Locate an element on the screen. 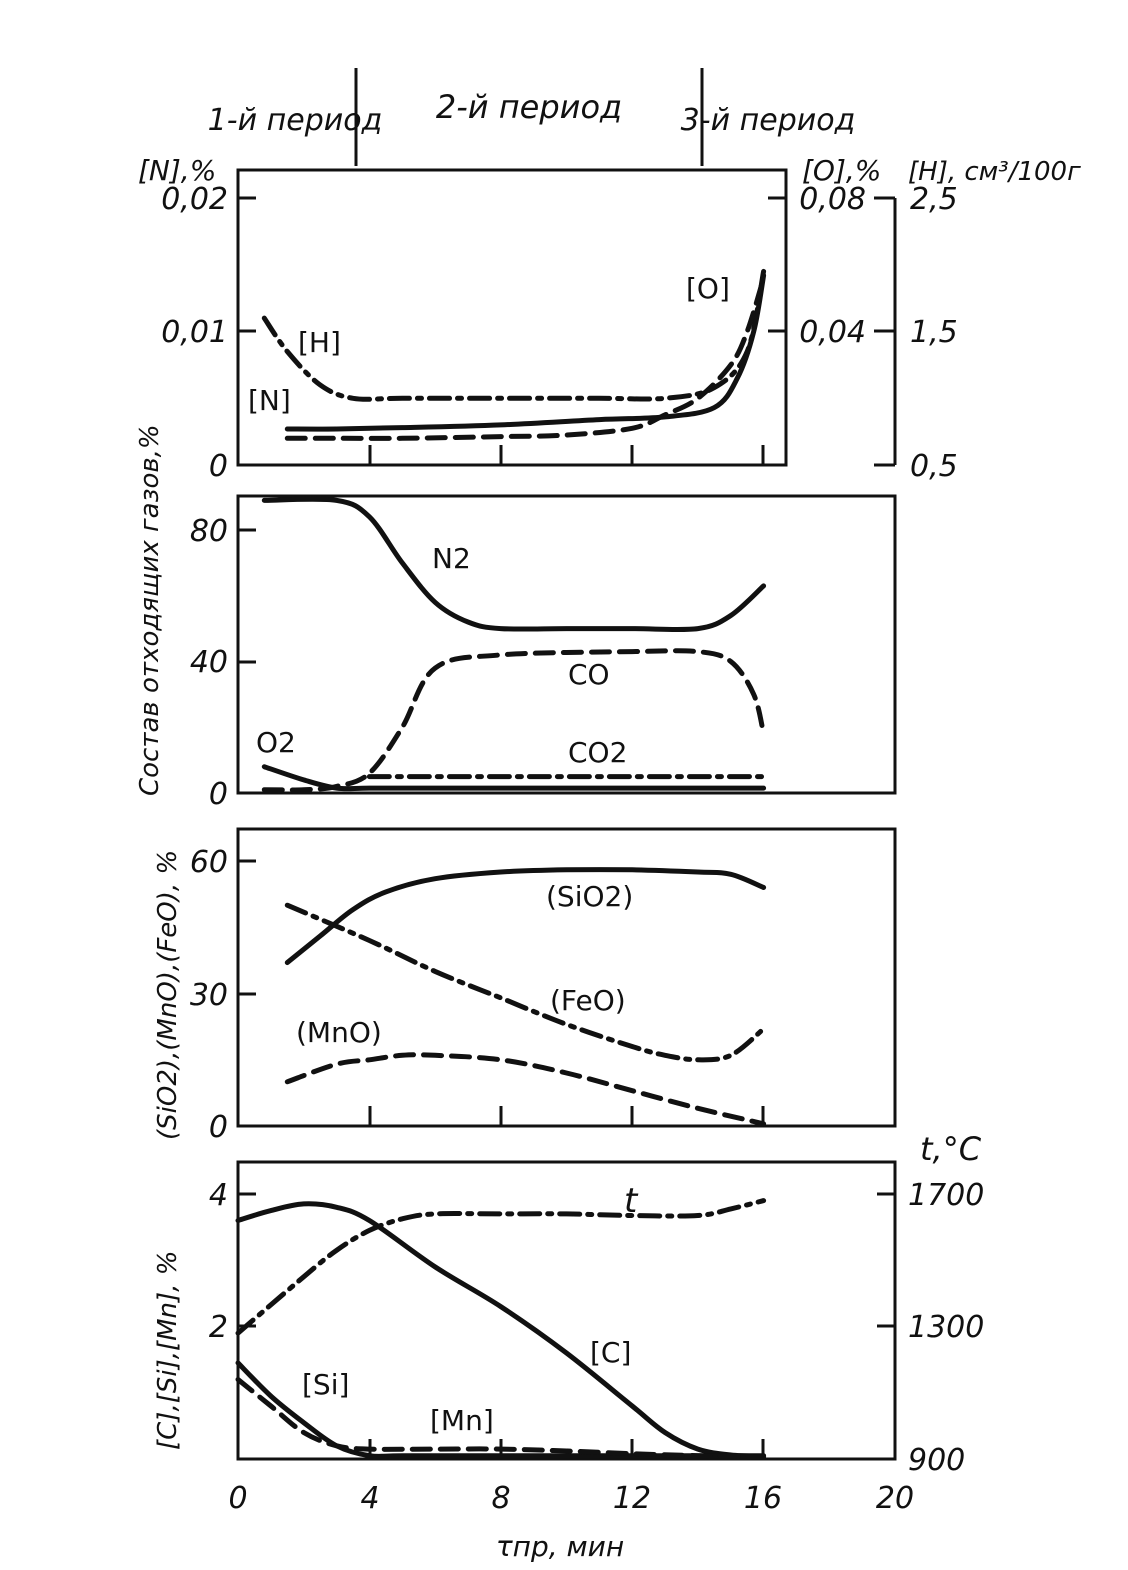  panel-1-y2tick-0: 0,04 is located at coordinates (832, 332).